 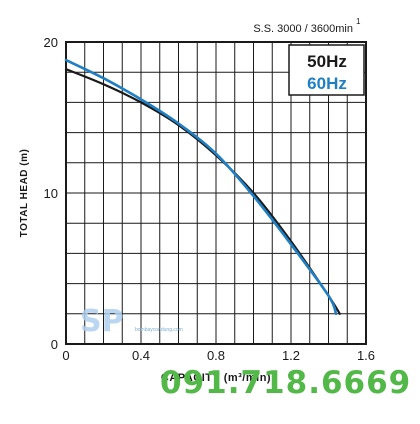 What do you see at coordinates (102, 321) in the screenshot?
I see `watermark-logo: SP` at bounding box center [102, 321].